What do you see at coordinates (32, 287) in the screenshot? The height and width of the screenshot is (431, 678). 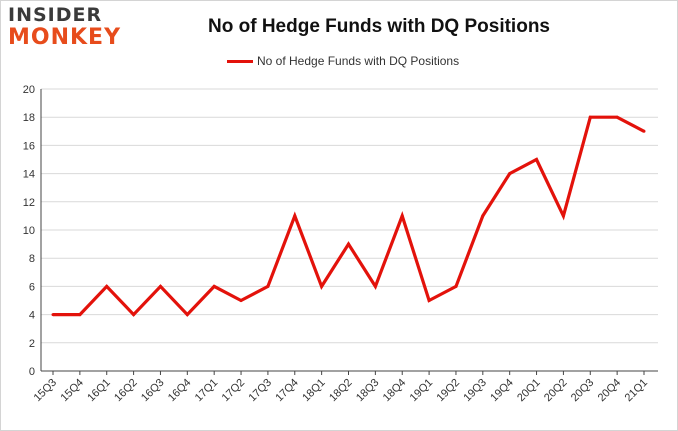 I see `y-tick-label: 6` at bounding box center [32, 287].